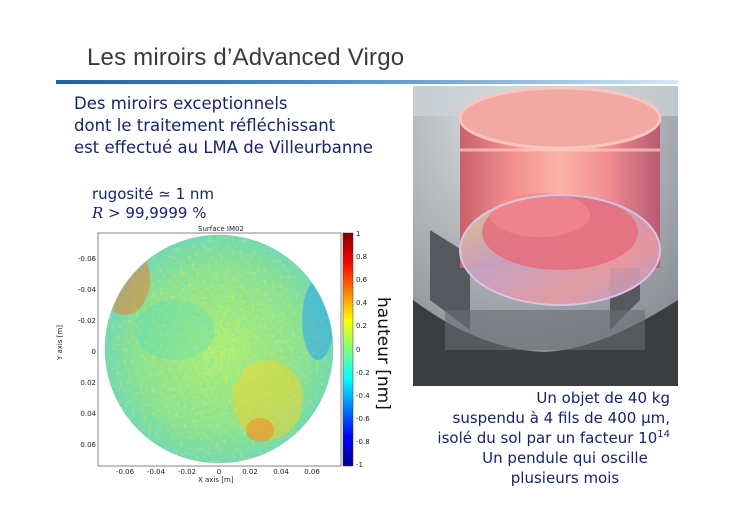 The image size is (731, 517). I want to click on slide-title: Les miroirs d’Advanced Virgo, so click(246, 57).